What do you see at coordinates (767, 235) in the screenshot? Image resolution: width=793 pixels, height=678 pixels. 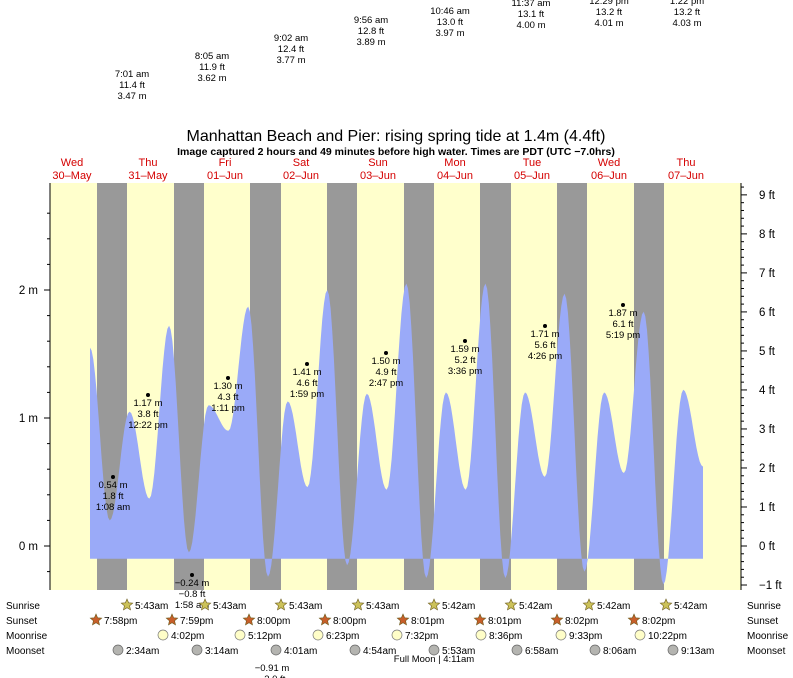 I see `right-tick-label: 8 ft` at bounding box center [767, 235].